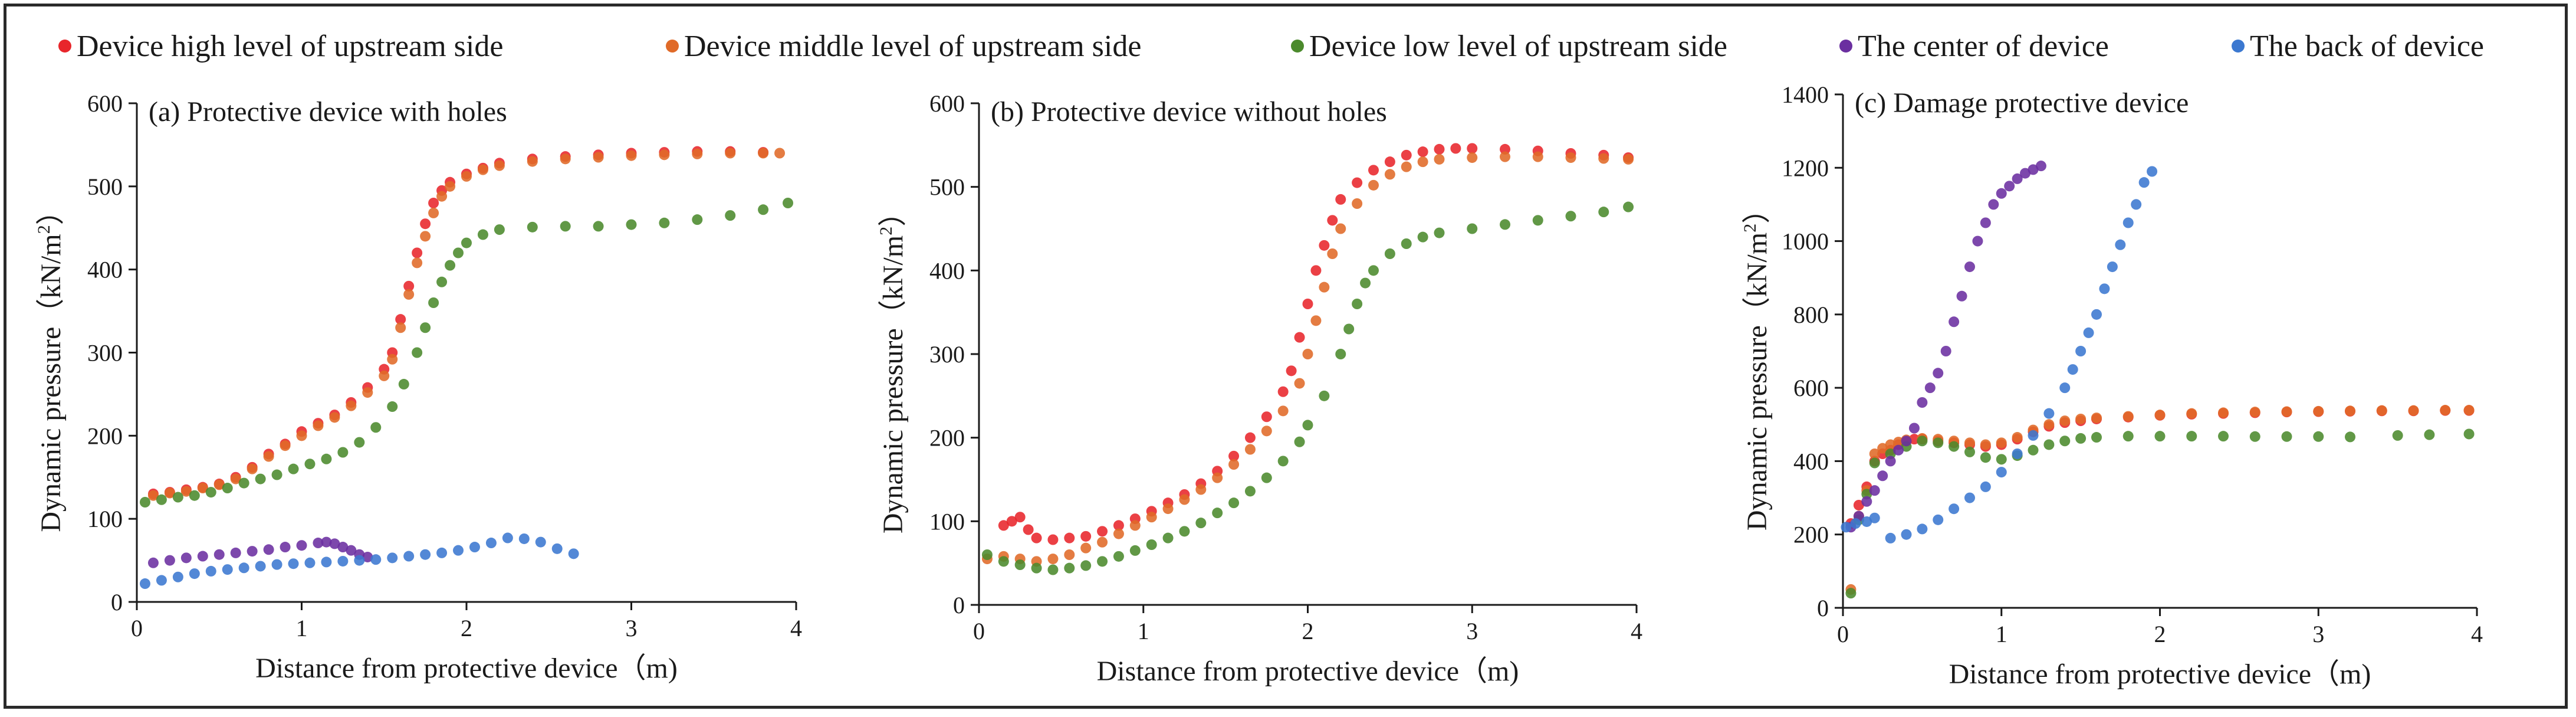 This screenshot has width=2576, height=717. I want to click on panel-c-y-tick-label: 0, so click(1823, 608).